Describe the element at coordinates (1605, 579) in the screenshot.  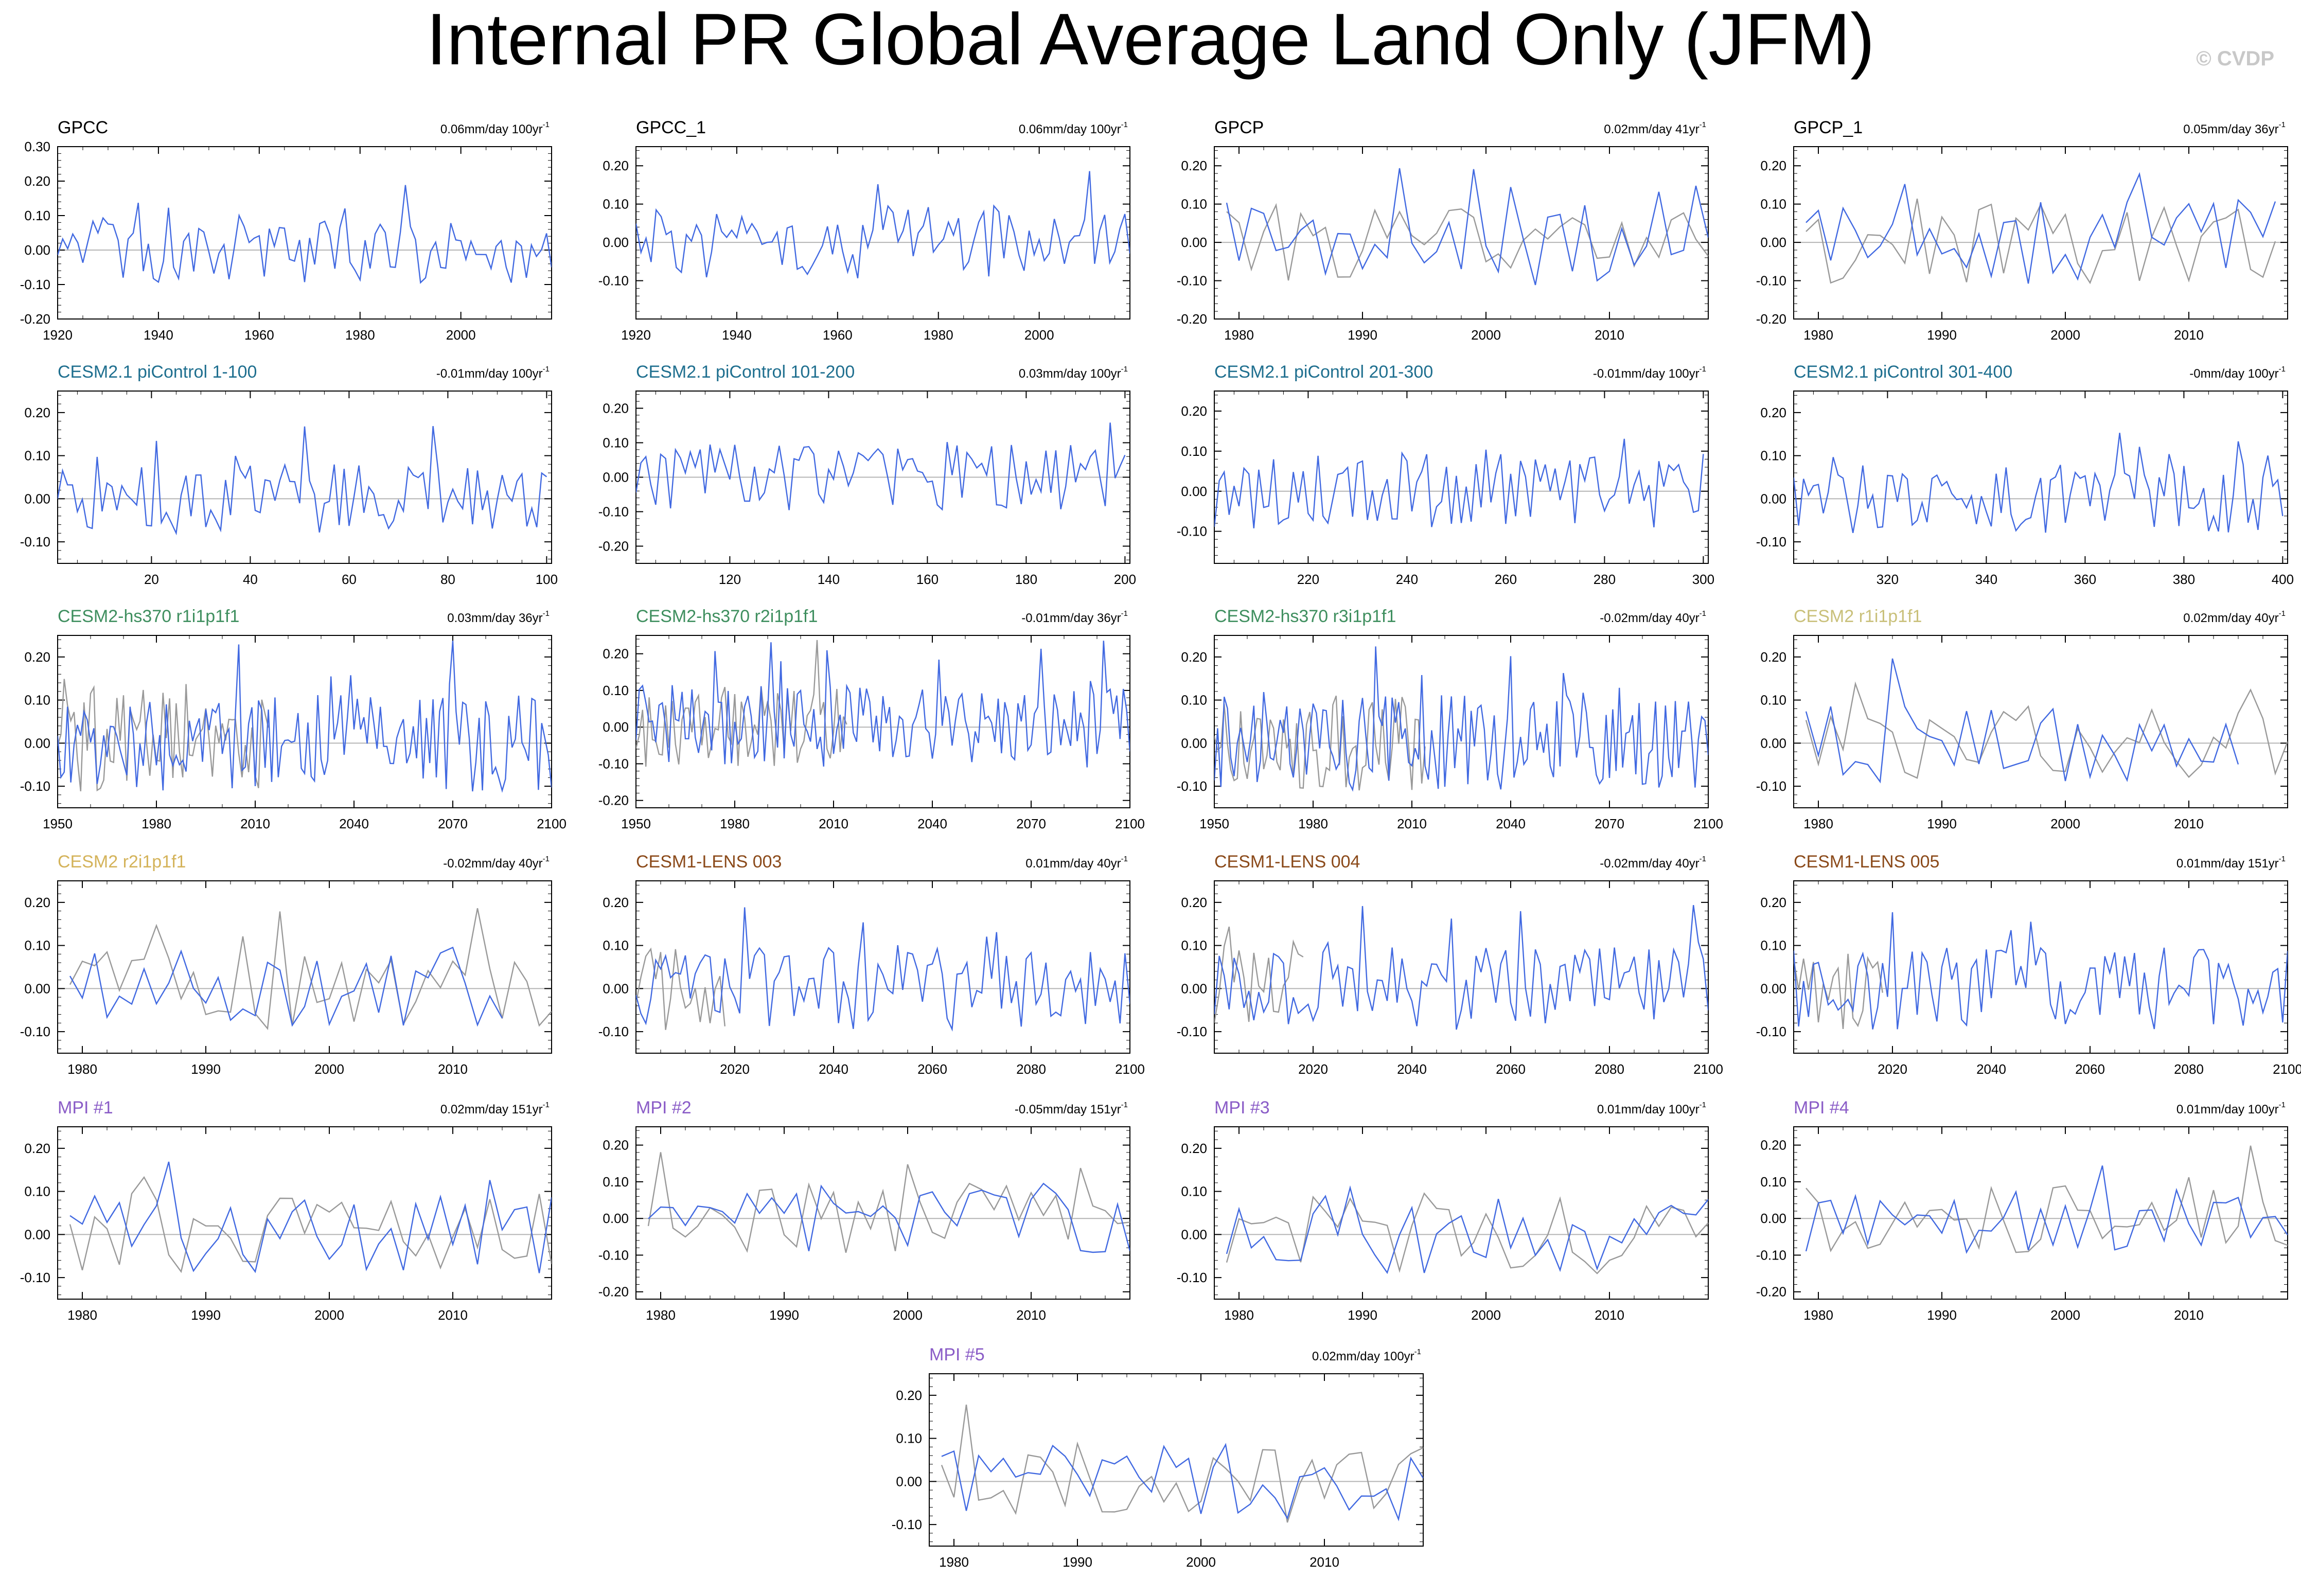
I see `x-tick-label: 280` at that location.